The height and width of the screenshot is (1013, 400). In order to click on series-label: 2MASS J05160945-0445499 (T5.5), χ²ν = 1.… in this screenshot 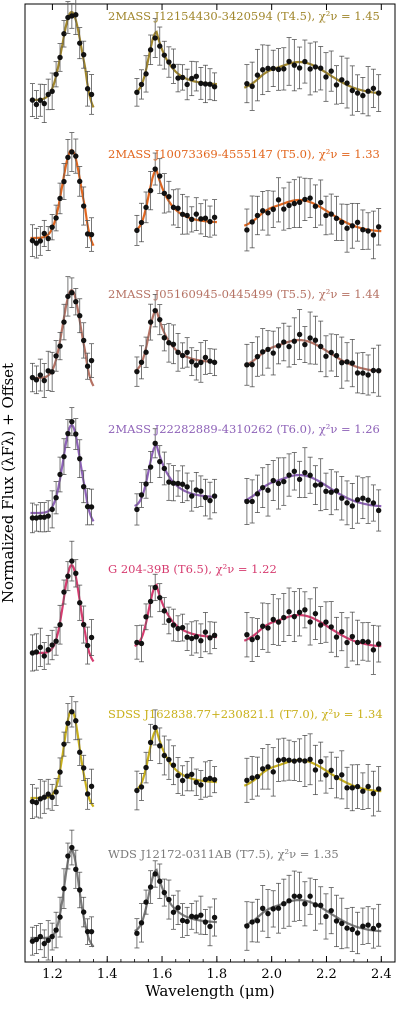, I will do `click(244, 294)`.